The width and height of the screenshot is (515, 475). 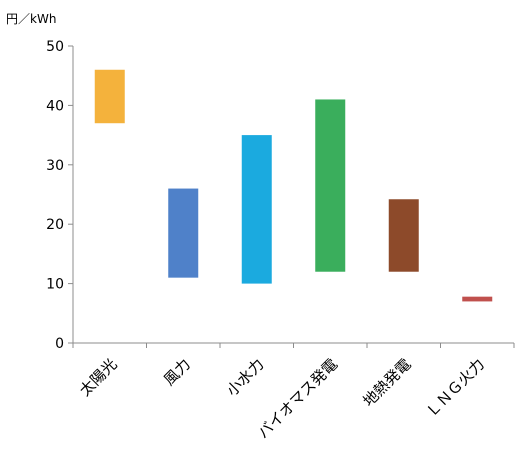 What do you see at coordinates (98, 377) in the screenshot?
I see `x-category-label: 太陽光` at bounding box center [98, 377].